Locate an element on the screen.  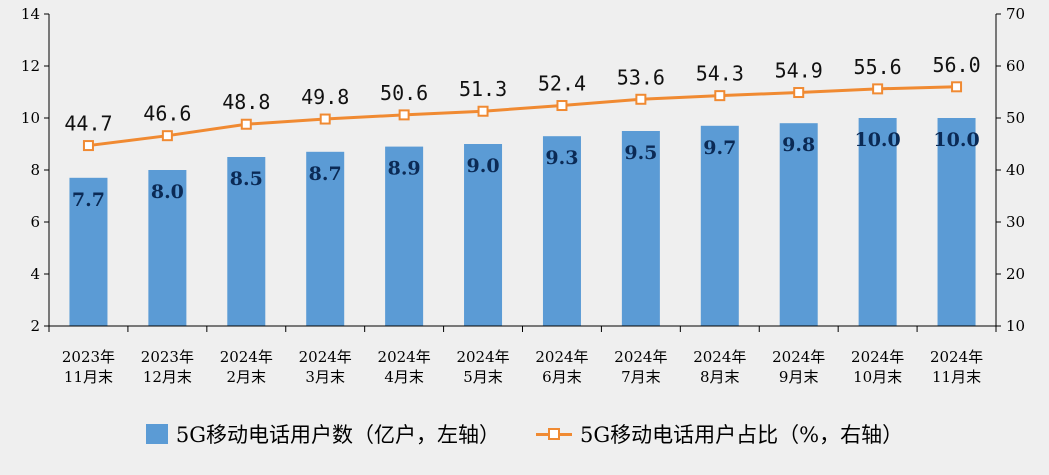
legend-label-line: 5G移动电话用户占比（%，右轴） is located at coordinates (742, 435).